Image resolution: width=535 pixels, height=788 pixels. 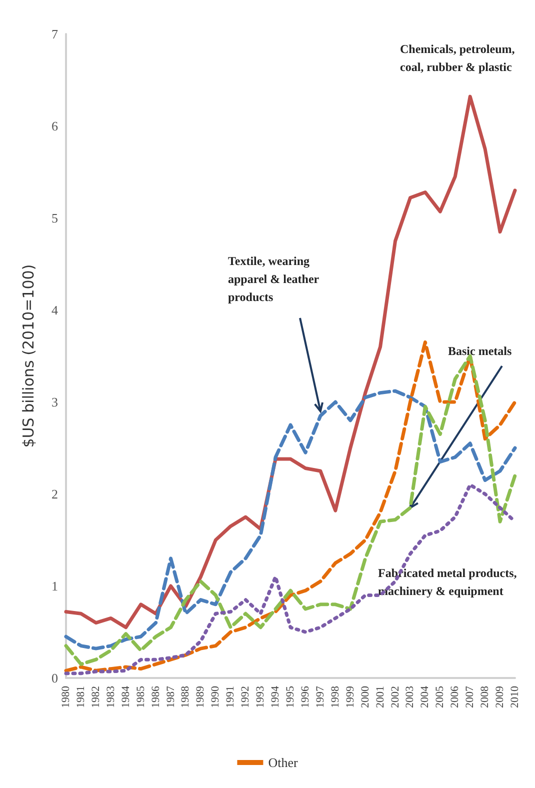 I want to click on x-tick-label: 2002, so click(x=395, y=697).